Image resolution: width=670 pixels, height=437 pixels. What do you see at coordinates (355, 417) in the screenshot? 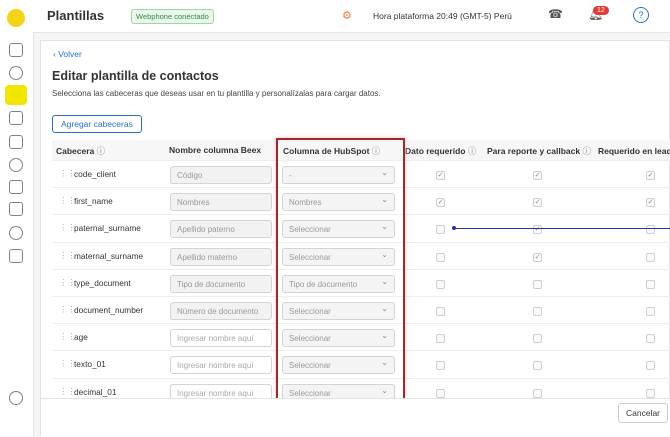
I see `footer: Cancelar` at bounding box center [355, 417].